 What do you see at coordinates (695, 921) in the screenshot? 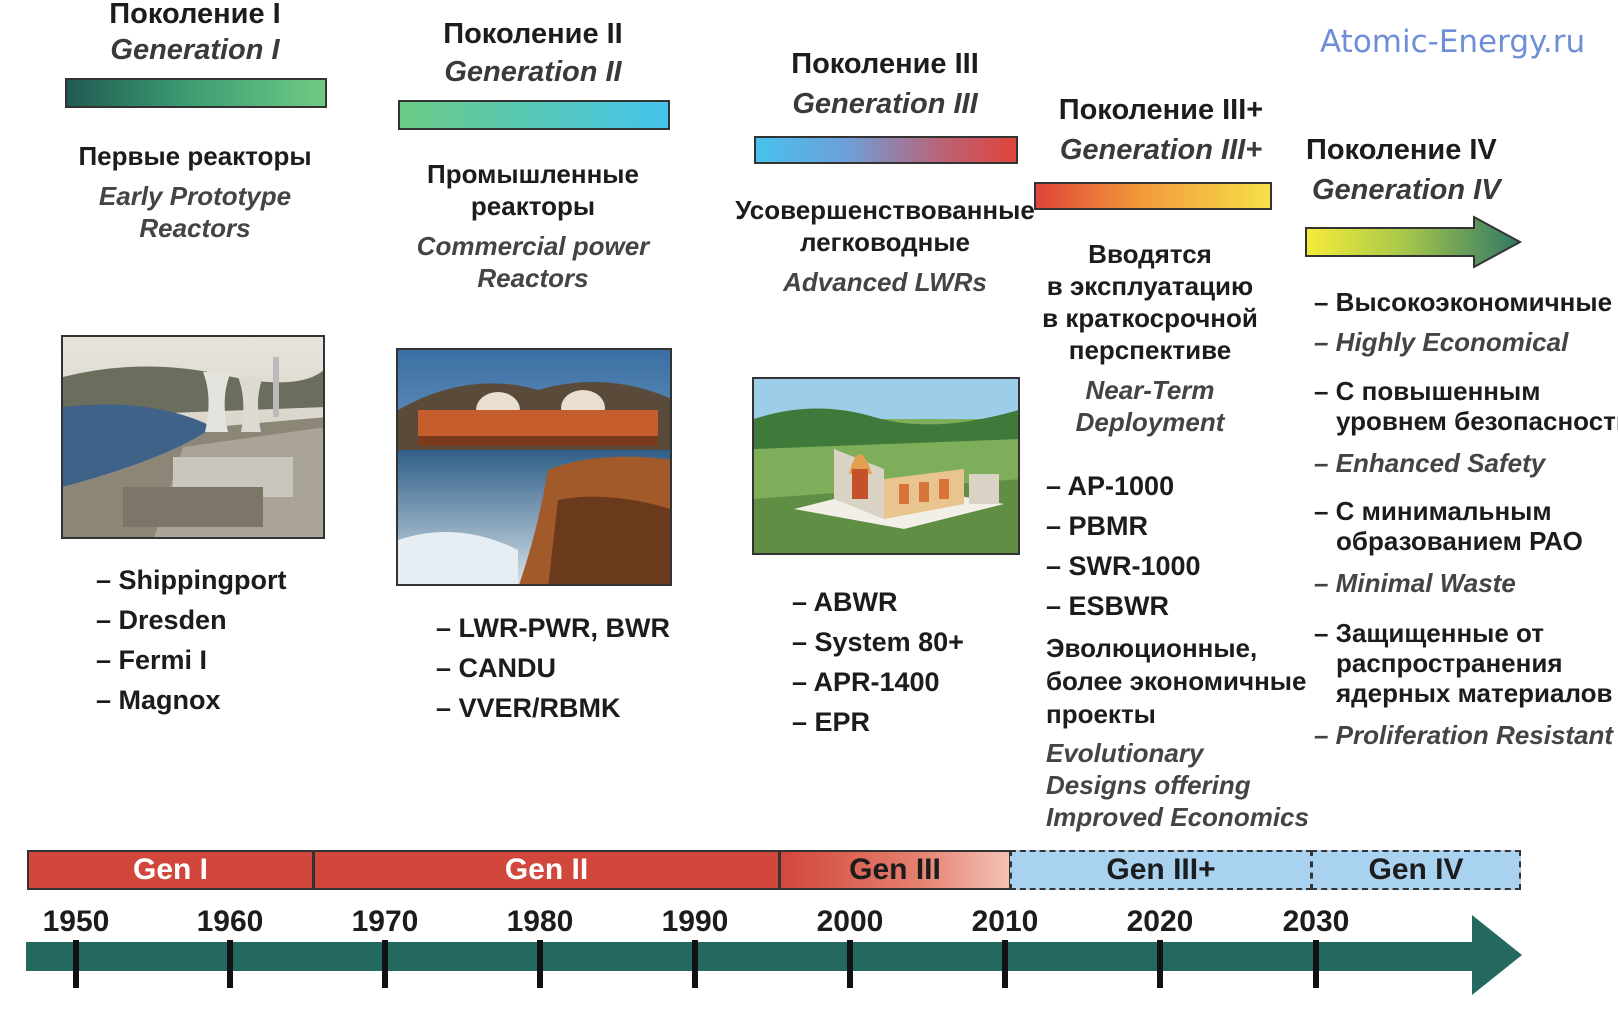
I see `timeline-year-1990: 1990` at bounding box center [695, 921].